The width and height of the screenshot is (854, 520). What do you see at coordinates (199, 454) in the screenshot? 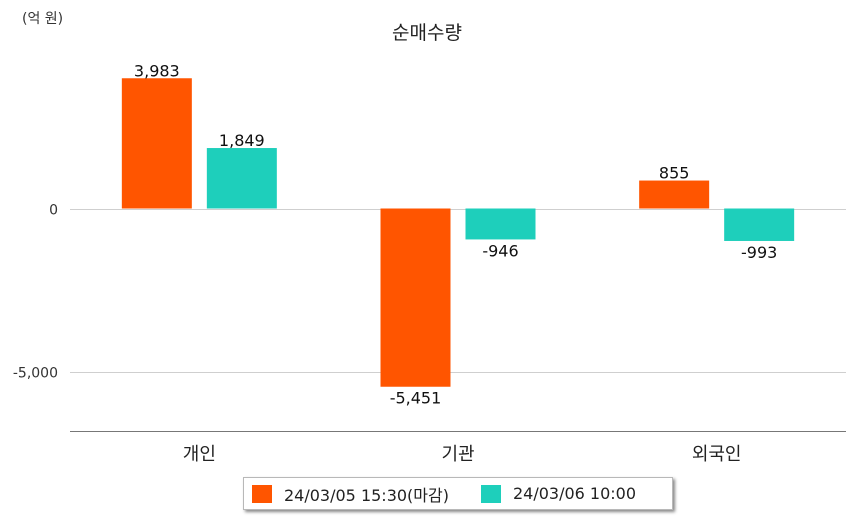
I see `x-tick-label: 개인` at bounding box center [199, 454].